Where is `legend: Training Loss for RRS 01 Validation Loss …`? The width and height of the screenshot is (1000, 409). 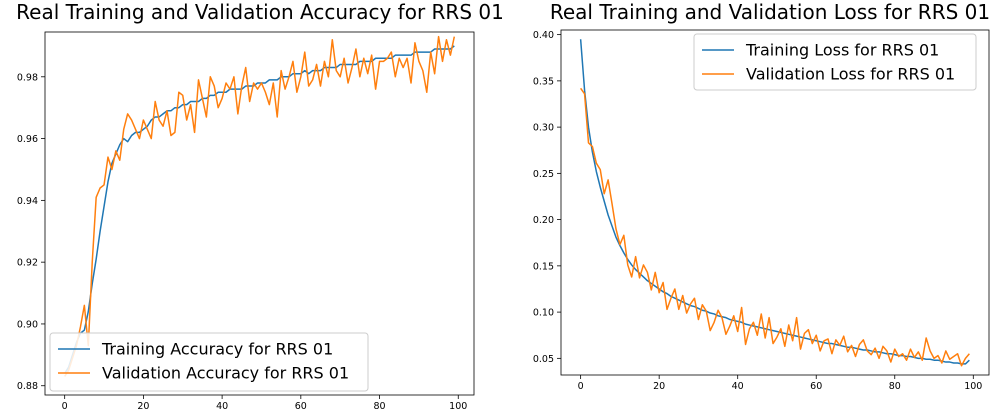
legend: Training Loss for RRS 01 Validation Loss … is located at coordinates (835, 62).